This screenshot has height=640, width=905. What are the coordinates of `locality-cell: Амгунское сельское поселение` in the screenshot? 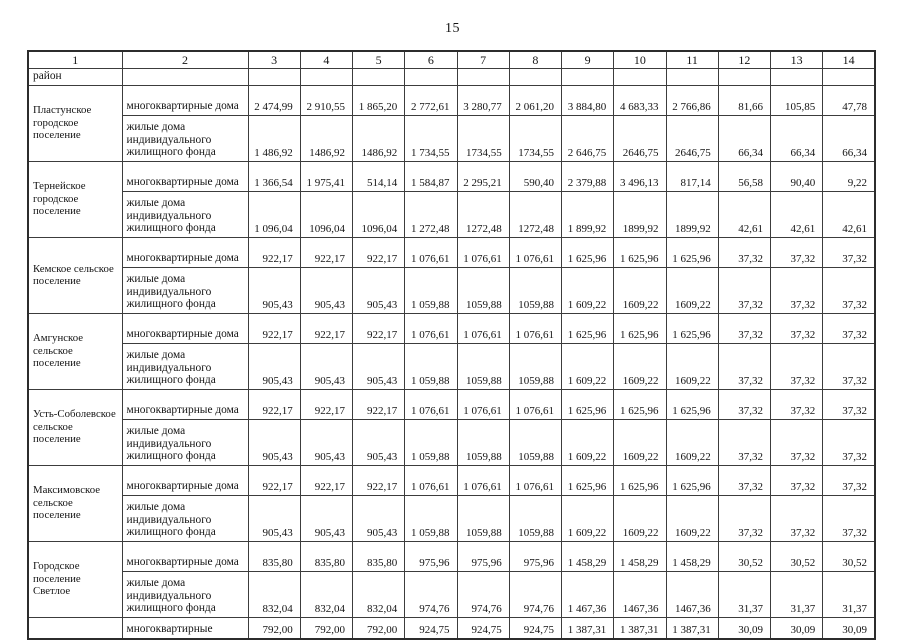 It's located at (75, 352).